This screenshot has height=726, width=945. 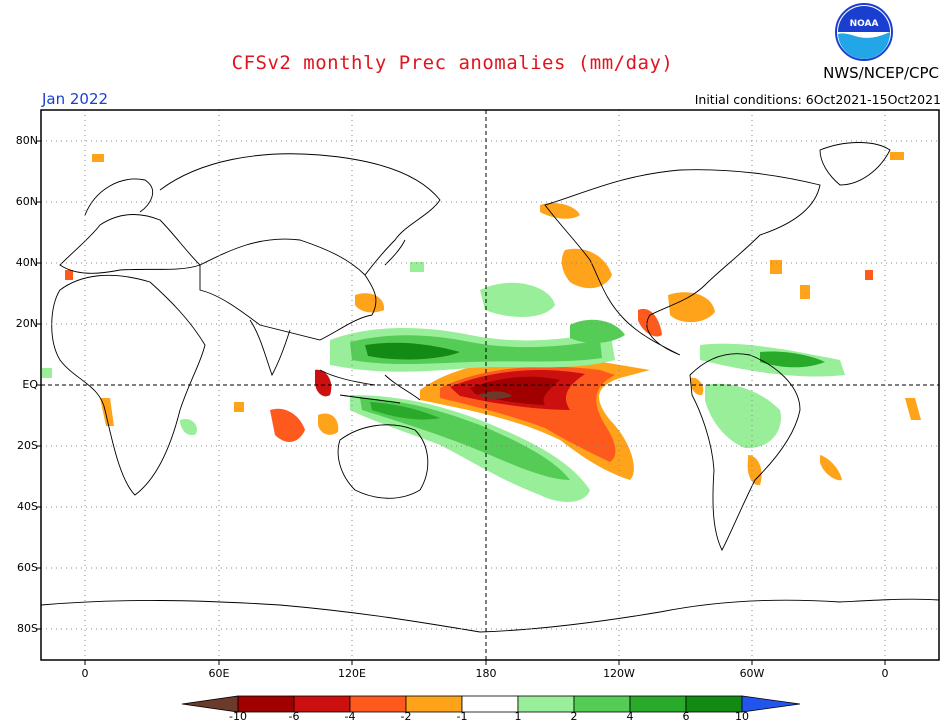 I want to click on lon-label-60e: 60E, so click(x=219, y=673).